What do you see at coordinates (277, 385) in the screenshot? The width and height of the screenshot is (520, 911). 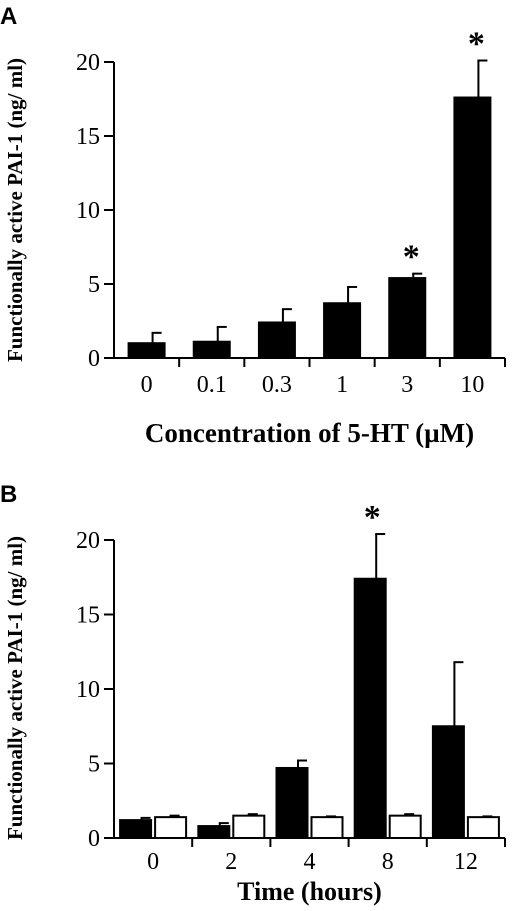 I see `x-tick-label: 0.3` at bounding box center [277, 385].